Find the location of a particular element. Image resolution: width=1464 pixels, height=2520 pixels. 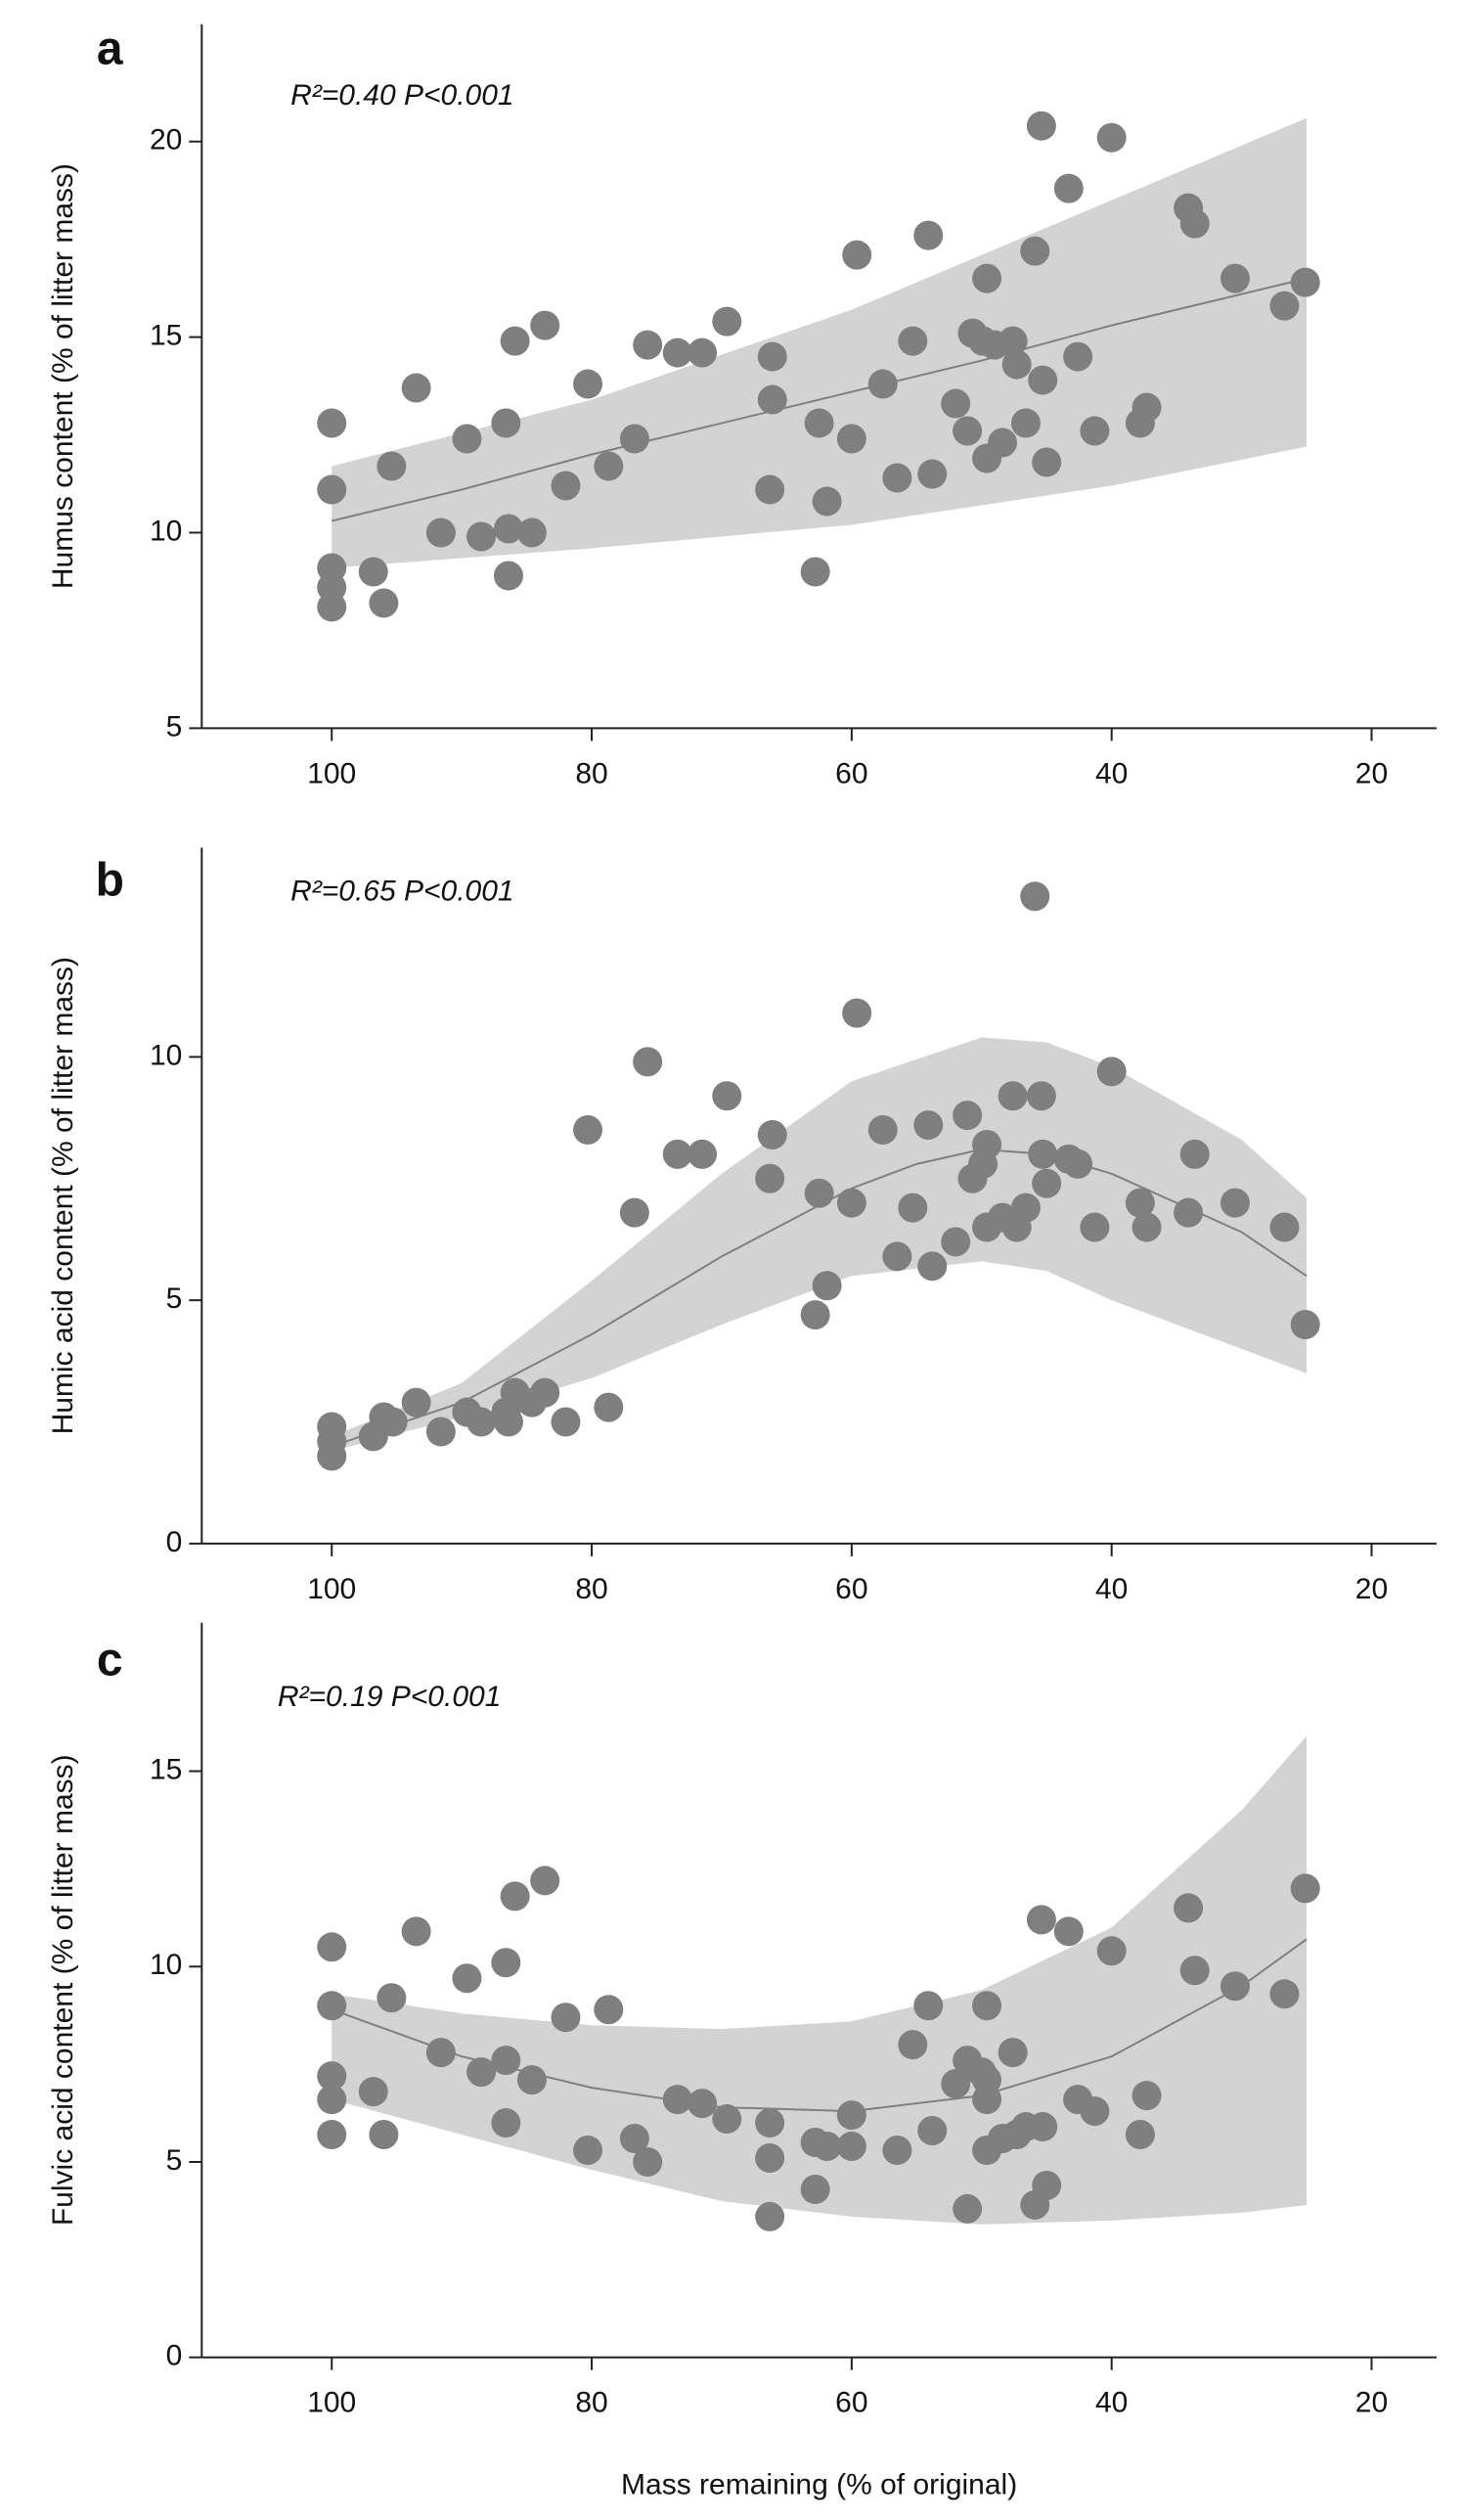

x-tick-label: 40 is located at coordinates (1111, 1589).